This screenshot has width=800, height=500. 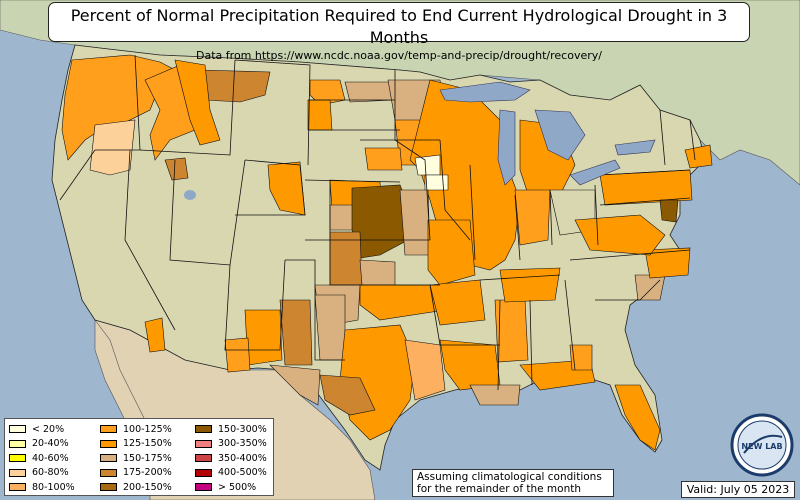 I want to click on legend-label: 200-150%, so click(x=147, y=487).